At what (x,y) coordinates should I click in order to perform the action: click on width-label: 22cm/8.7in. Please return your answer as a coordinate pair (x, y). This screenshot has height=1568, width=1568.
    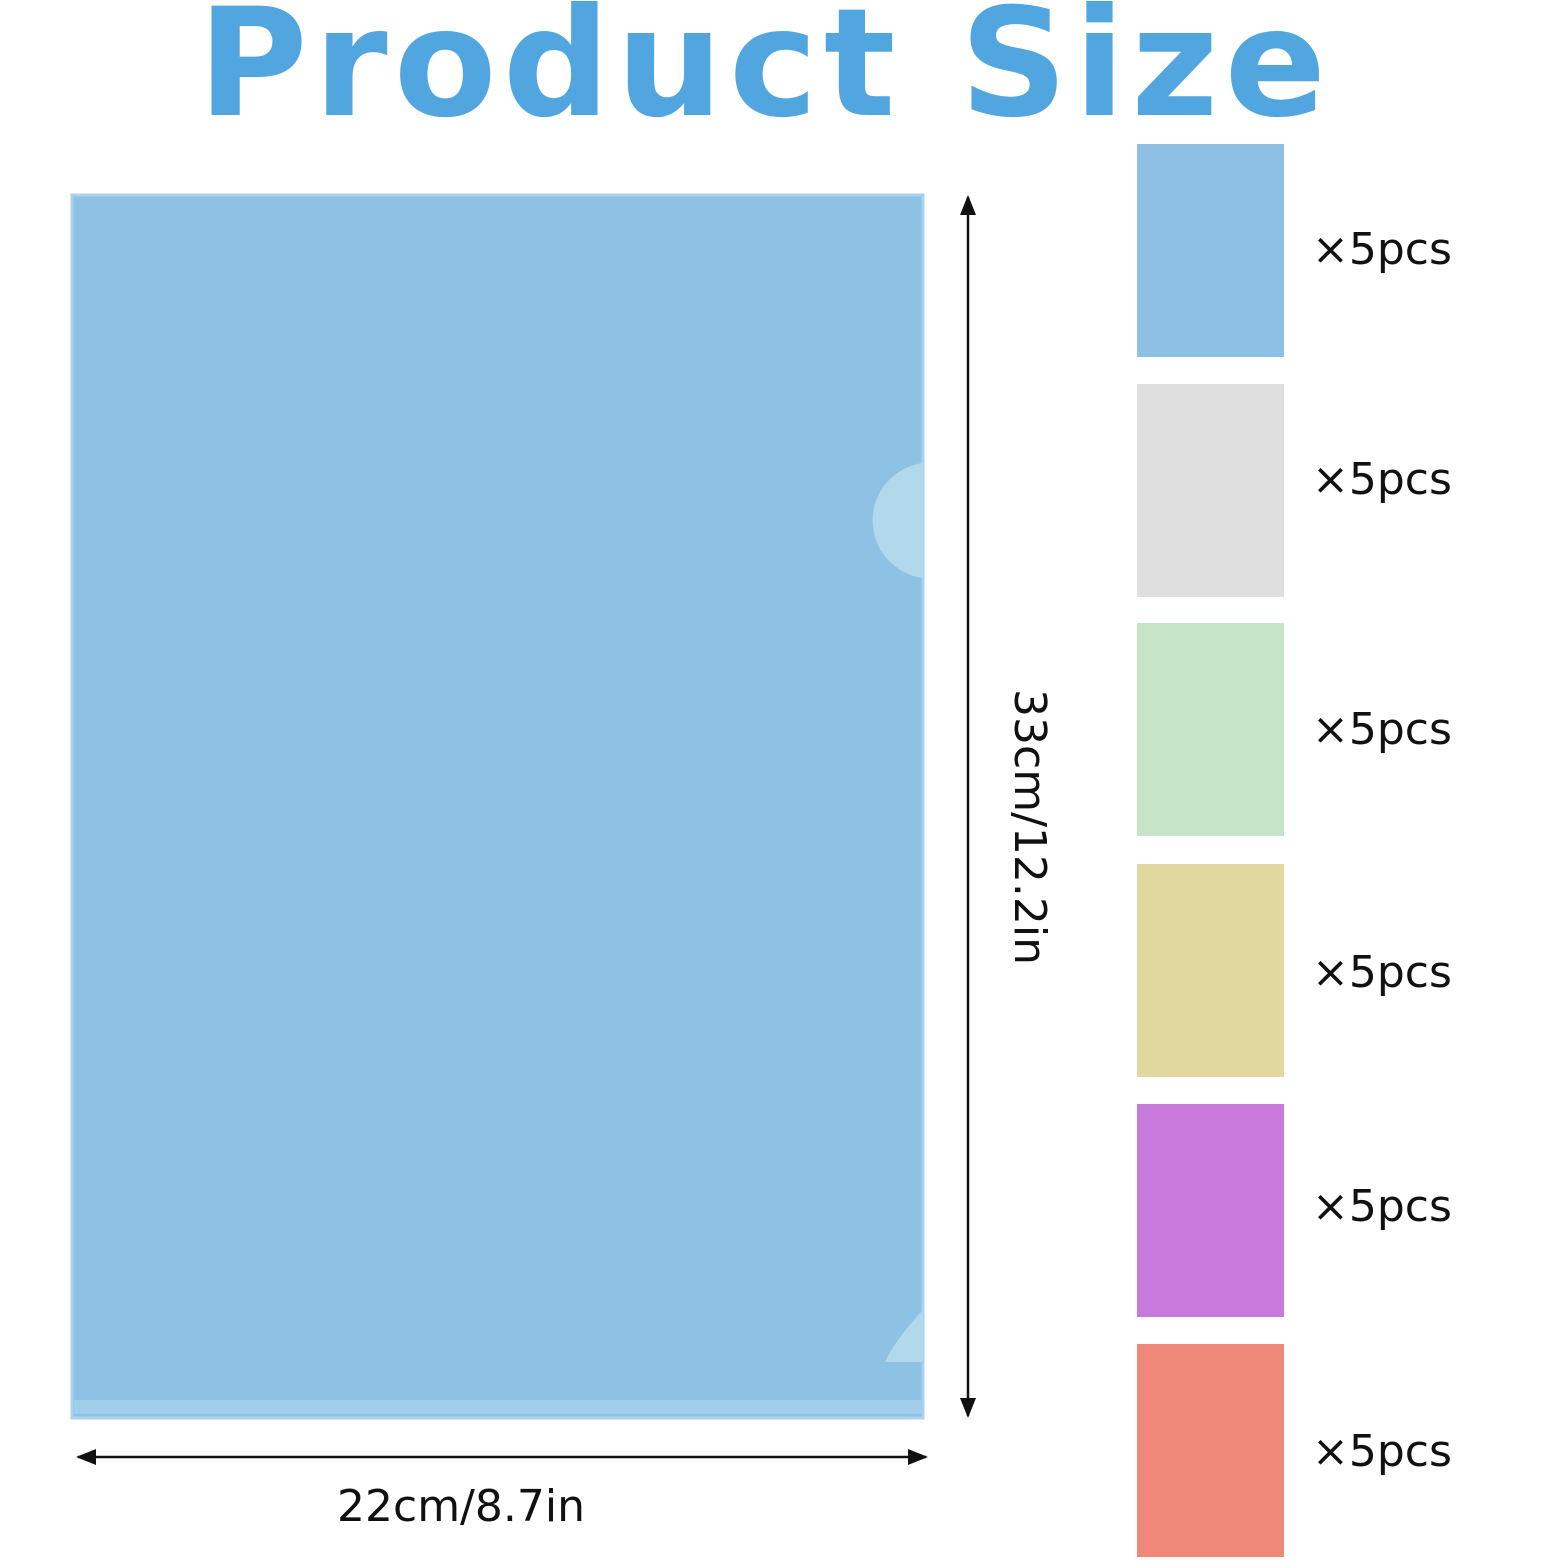
    Looking at the image, I should click on (461, 1506).